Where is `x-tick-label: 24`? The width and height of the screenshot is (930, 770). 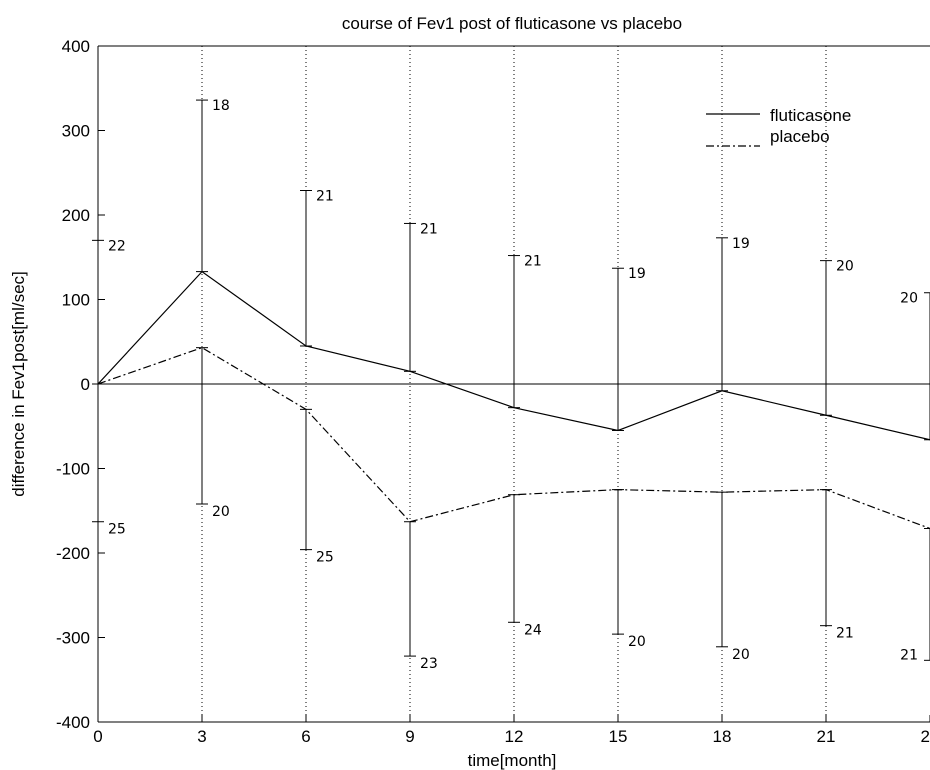
x-tick-label: 24 is located at coordinates (925, 736).